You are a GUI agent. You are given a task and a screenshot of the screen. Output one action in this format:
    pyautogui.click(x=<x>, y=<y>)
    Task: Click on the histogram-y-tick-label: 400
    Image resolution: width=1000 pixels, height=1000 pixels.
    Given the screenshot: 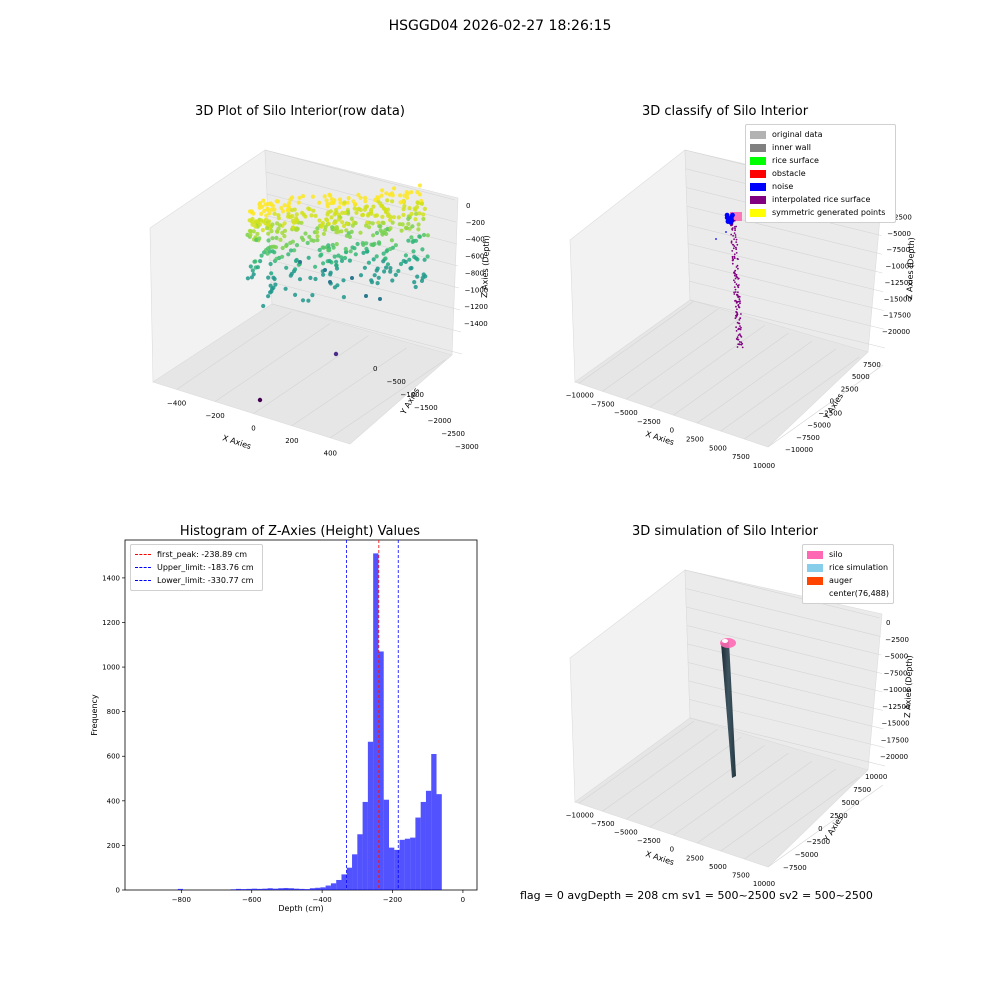 What is the action you would take?
    pyautogui.click(x=113, y=801)
    